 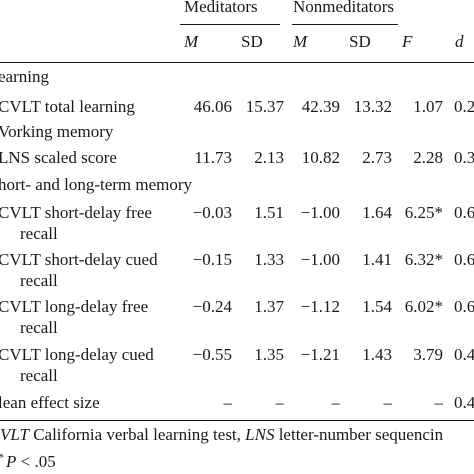 I want to click on cell-sd1: 2.13, so click(x=269, y=157).